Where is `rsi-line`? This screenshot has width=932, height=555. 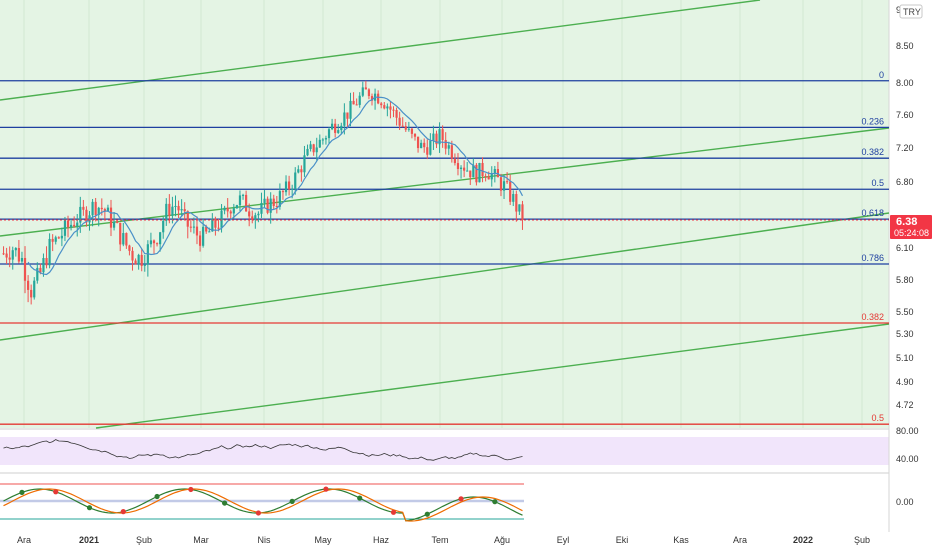 rsi-line is located at coordinates (263, 450).